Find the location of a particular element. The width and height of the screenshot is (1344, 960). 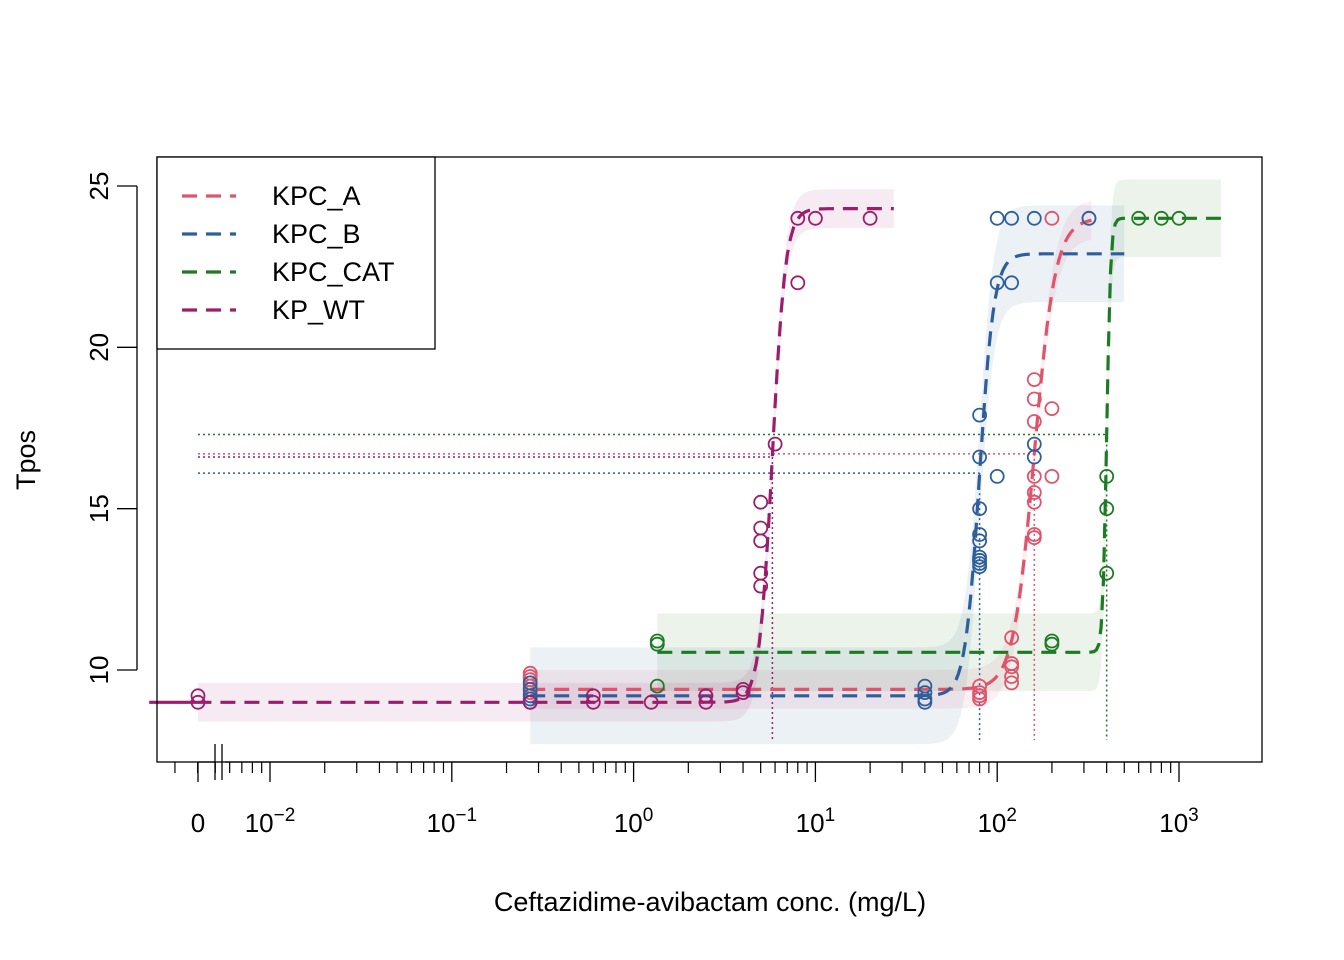

legend-box is located at coordinates (296, 253).